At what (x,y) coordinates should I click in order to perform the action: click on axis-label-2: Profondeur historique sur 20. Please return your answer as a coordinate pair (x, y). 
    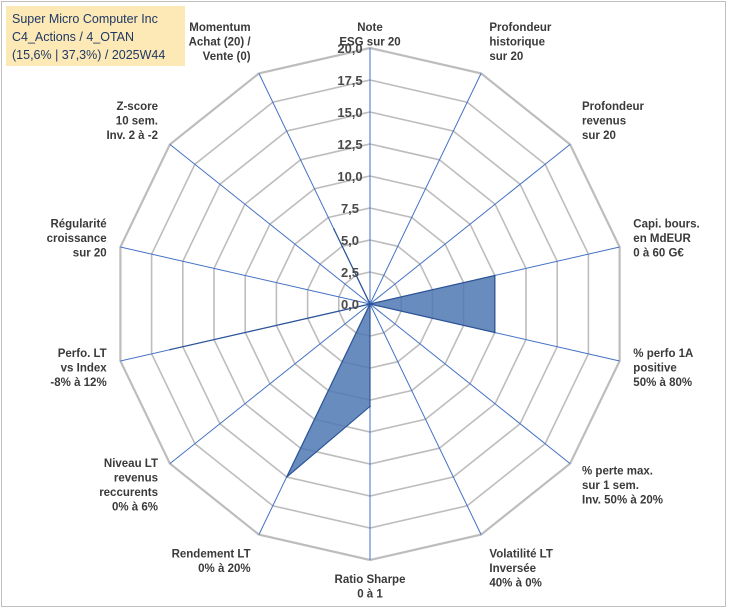
    Looking at the image, I should click on (520, 42).